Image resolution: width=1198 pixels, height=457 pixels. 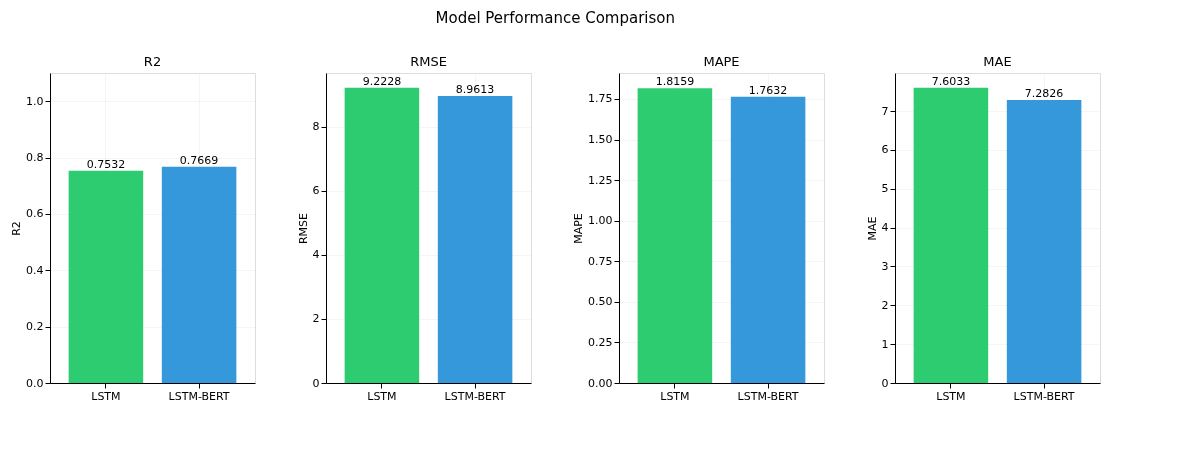 I want to click on data-label: 7.2826, so click(x=1044, y=94).